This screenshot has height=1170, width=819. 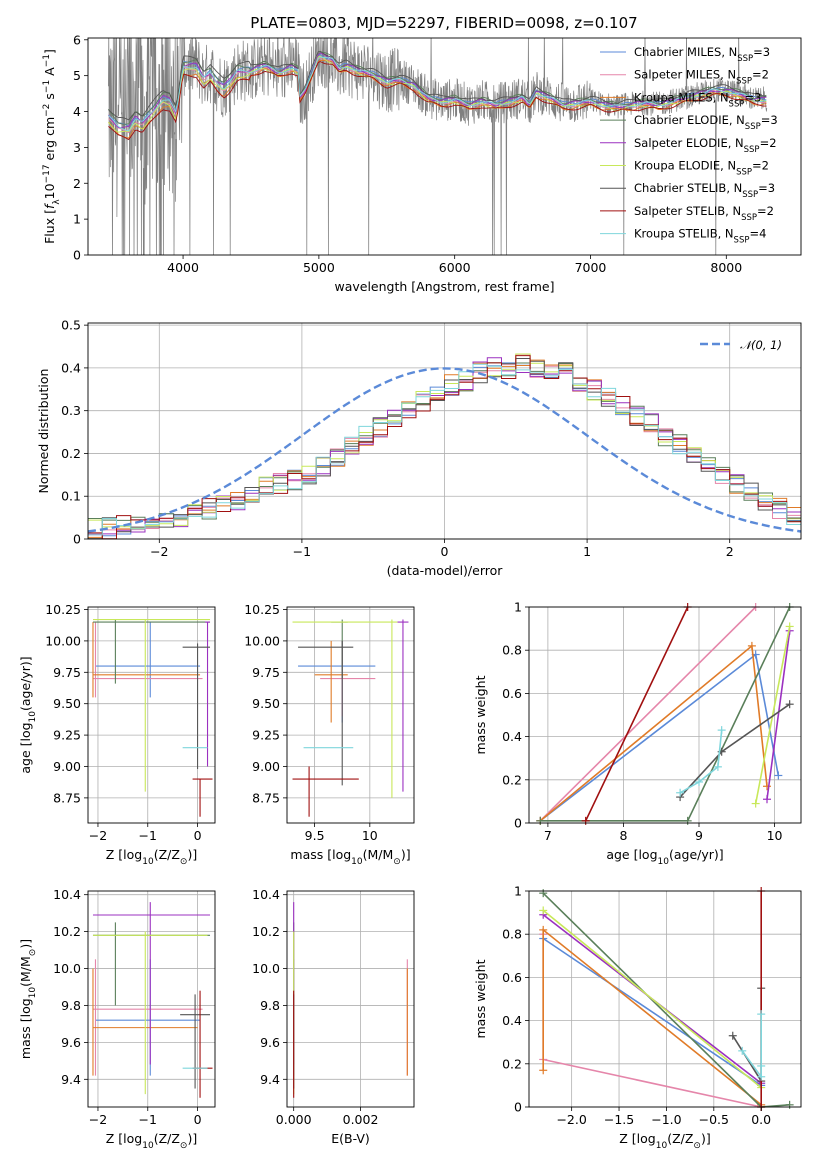 I want to click on y-tick-label: 3, so click(x=77, y=147).